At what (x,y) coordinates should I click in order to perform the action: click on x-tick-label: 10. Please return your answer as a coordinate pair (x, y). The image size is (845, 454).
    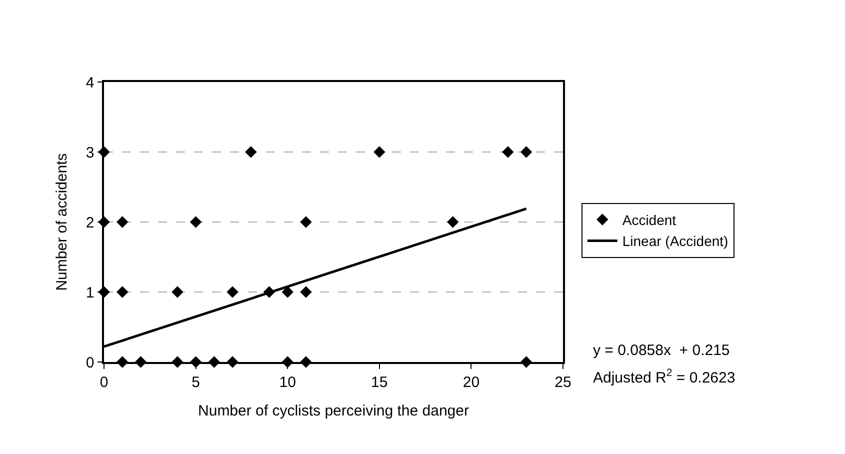
    Looking at the image, I should click on (287, 382).